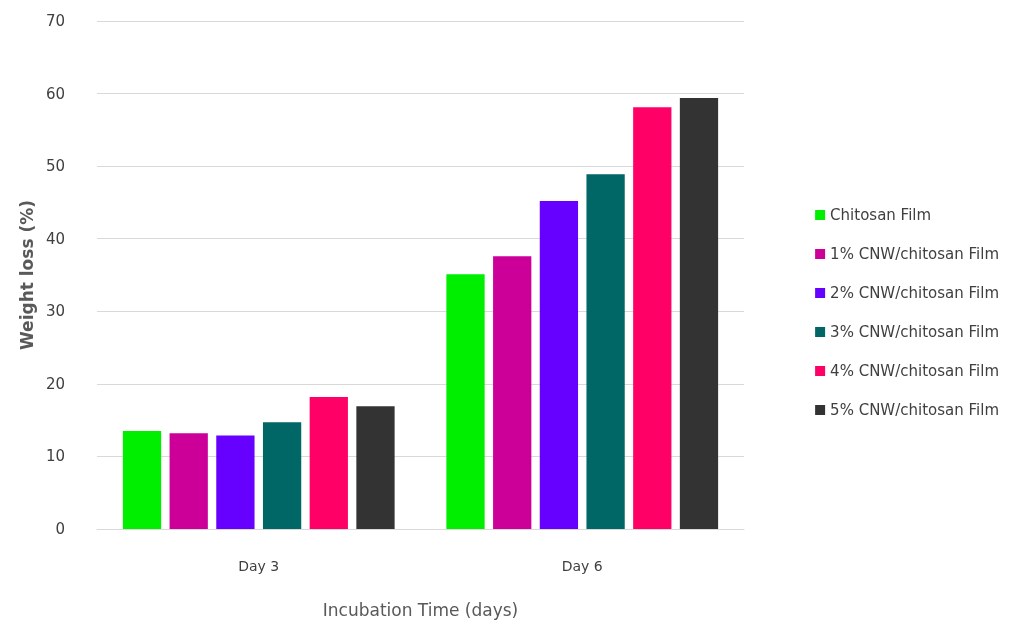  I want to click on legend-label: Chitosan Film, so click(881, 215).